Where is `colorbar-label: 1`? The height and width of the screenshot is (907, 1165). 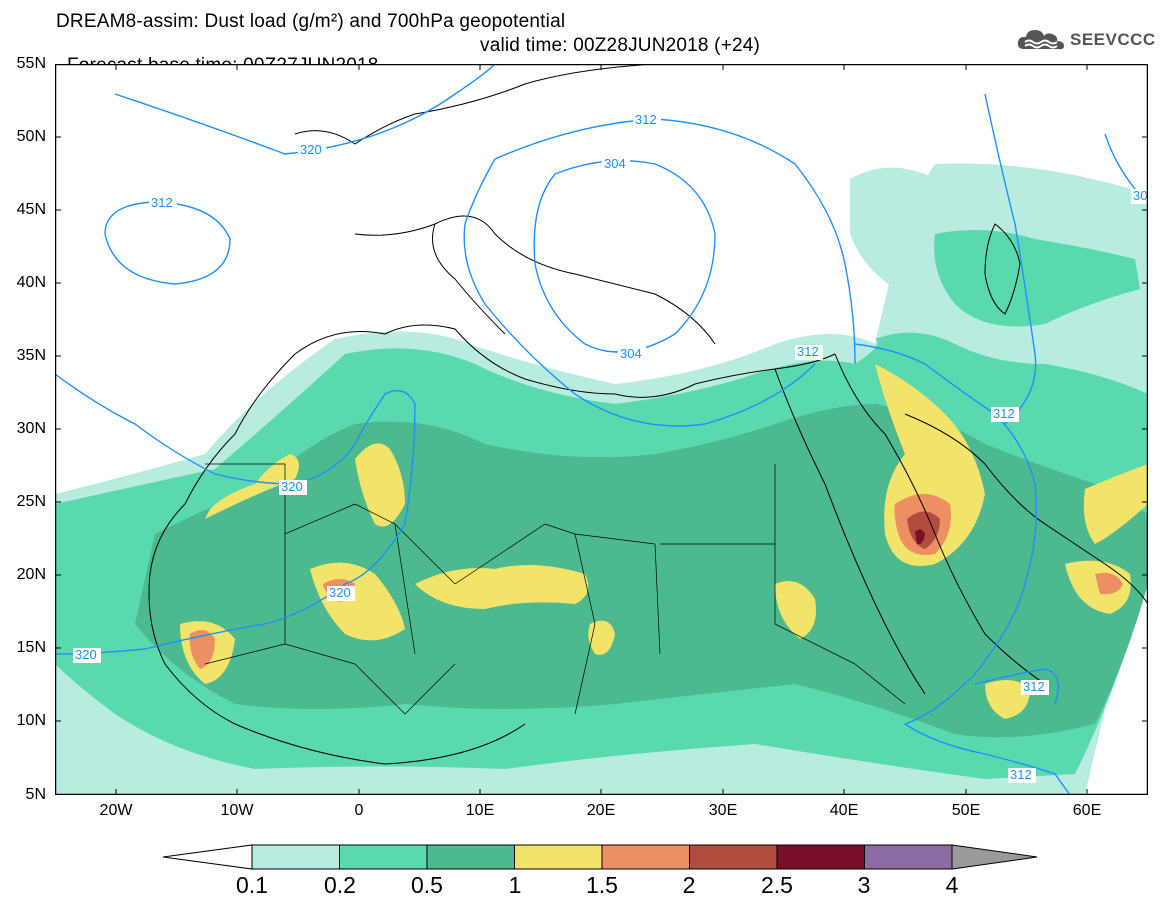 colorbar-label: 1 is located at coordinates (515, 885).